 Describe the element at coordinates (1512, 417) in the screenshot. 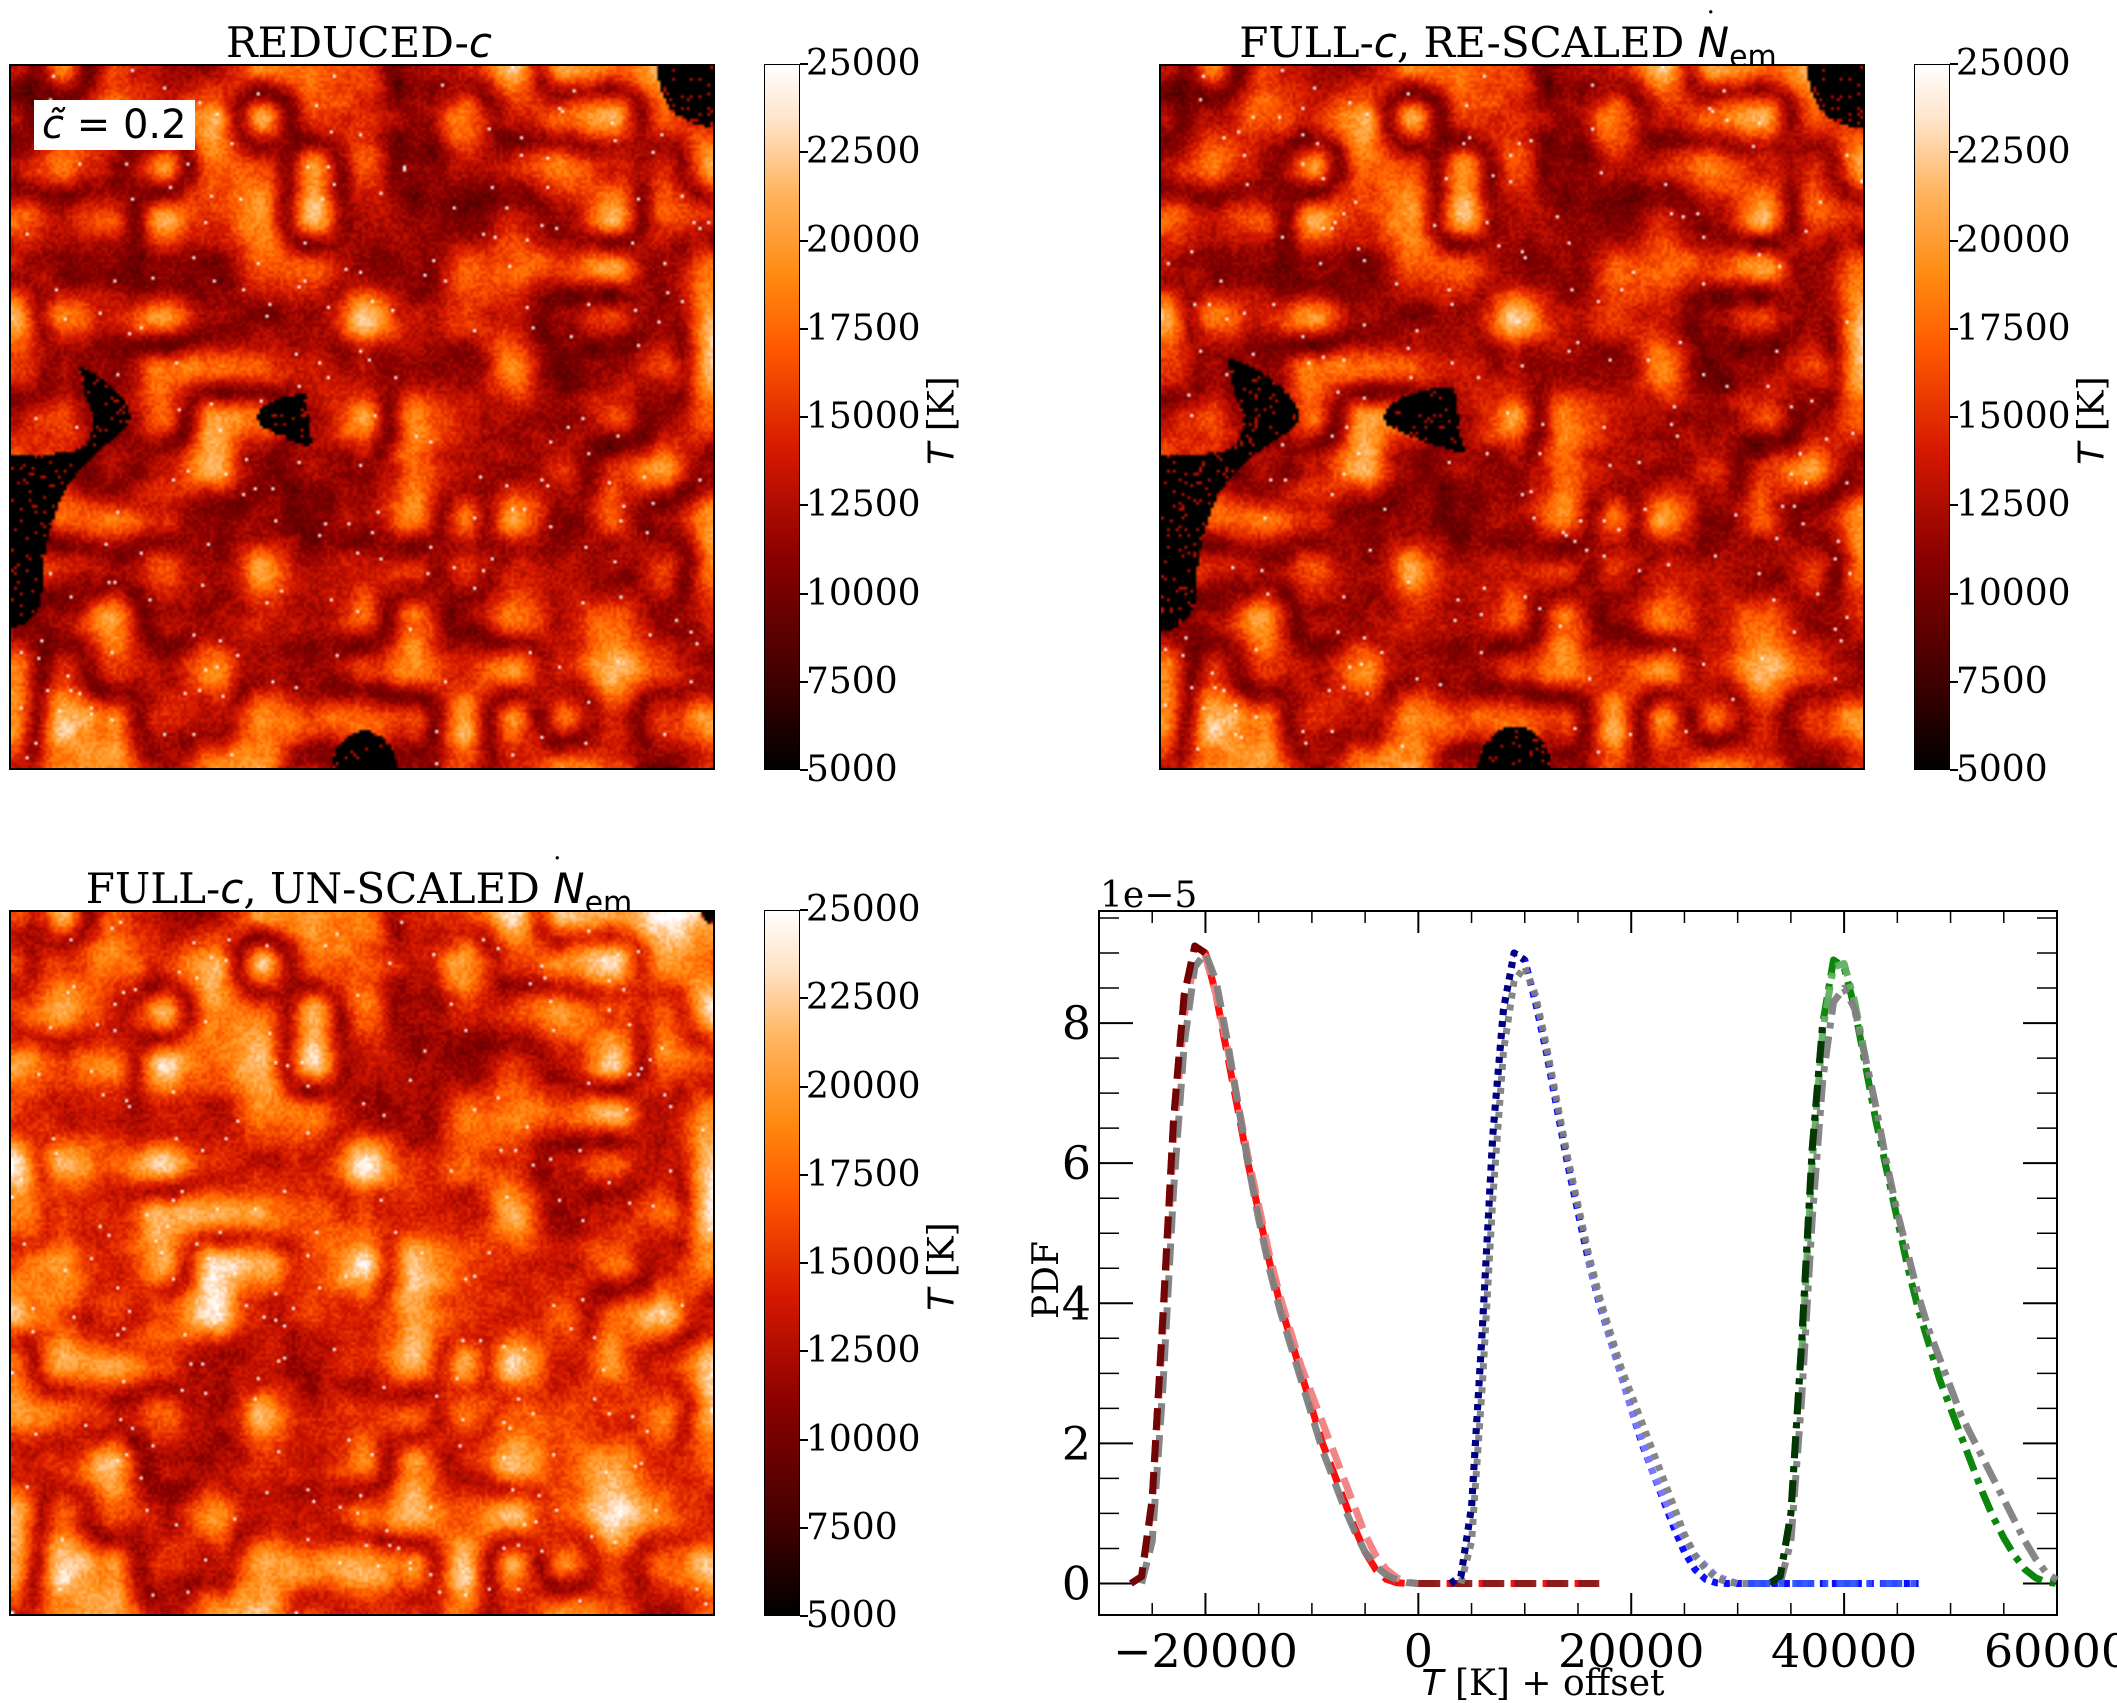

I see `temperature-map-full-c-rescaled` at that location.